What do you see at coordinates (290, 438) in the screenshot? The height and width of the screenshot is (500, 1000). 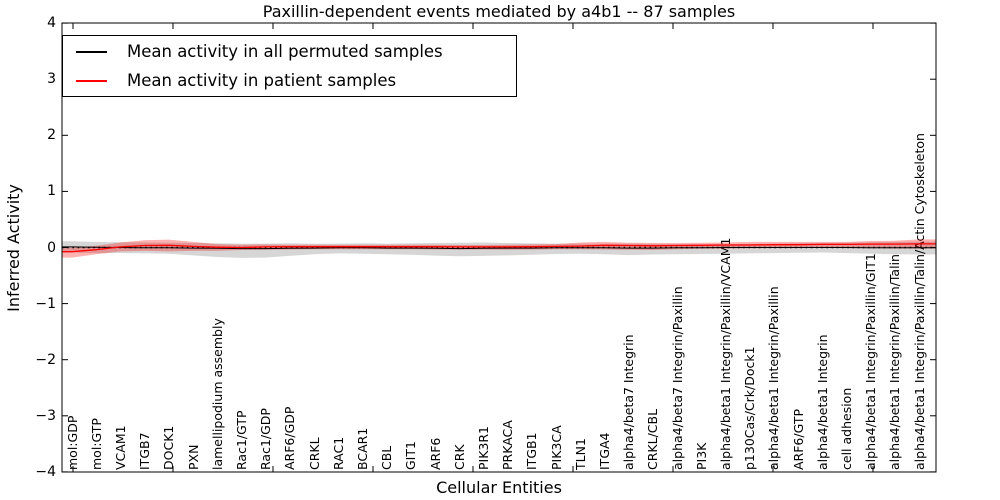 I see `x-tick-label: ARF6/GDP` at bounding box center [290, 438].